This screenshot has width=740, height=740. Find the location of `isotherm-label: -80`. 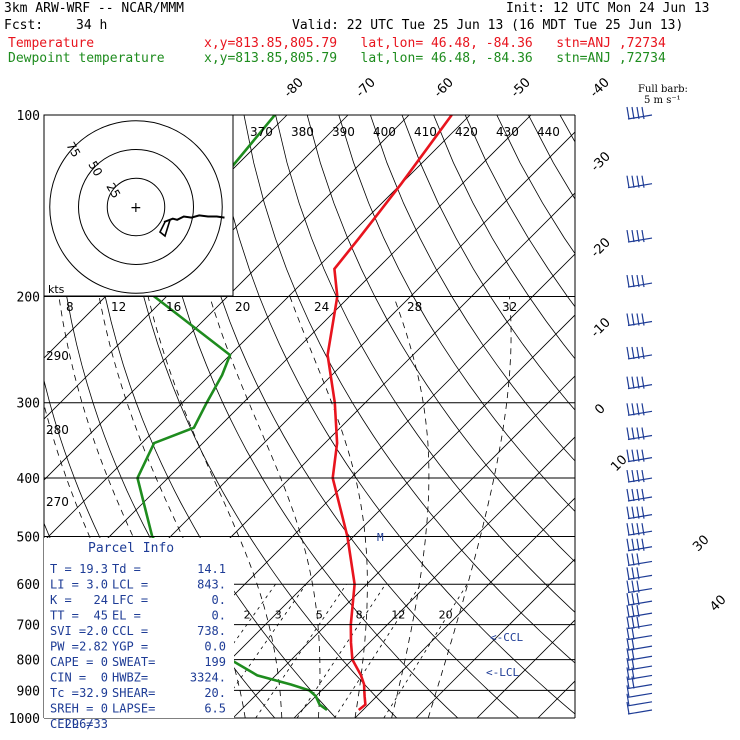

isotherm-label: -80 is located at coordinates (294, 88).